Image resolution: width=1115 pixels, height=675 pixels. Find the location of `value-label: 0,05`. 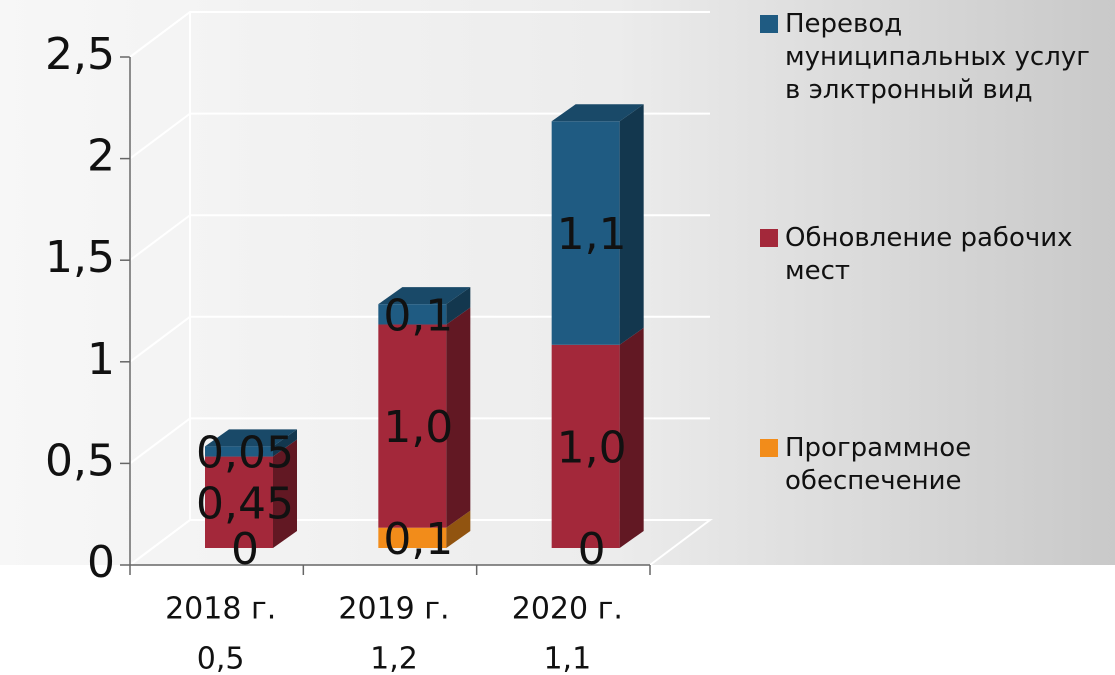

value-label: 0,05 is located at coordinates (245, 452).